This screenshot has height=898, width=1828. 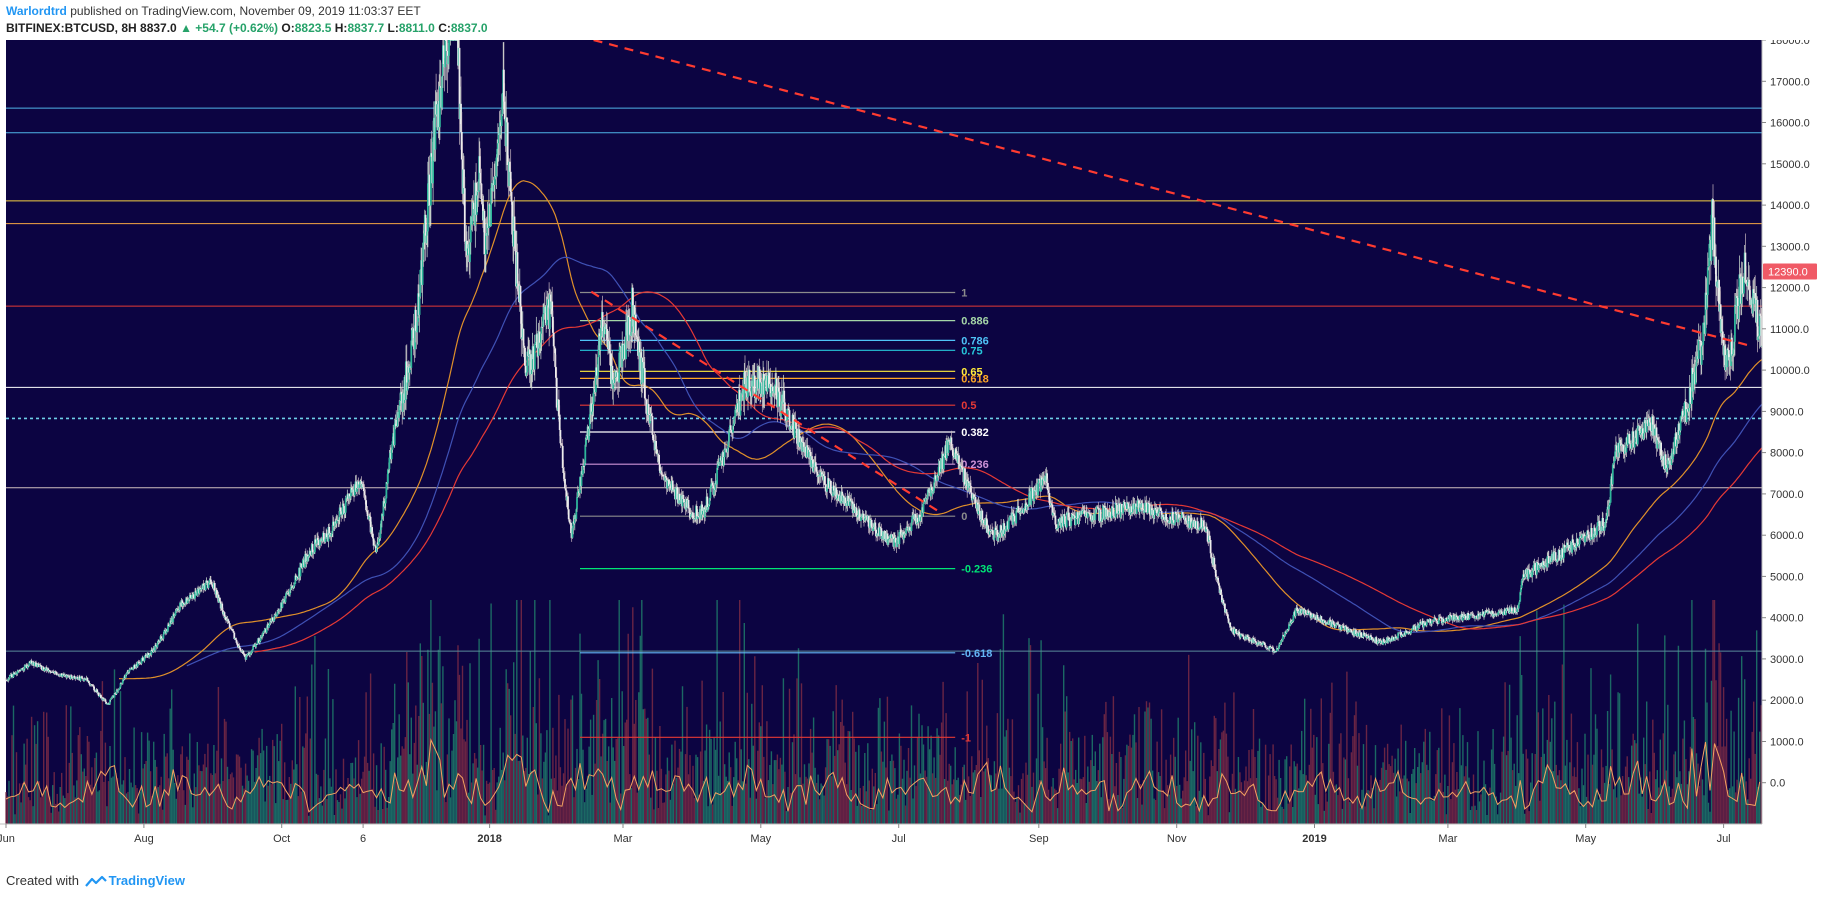 I want to click on author-link: Warlordtrd, so click(x=36, y=11).